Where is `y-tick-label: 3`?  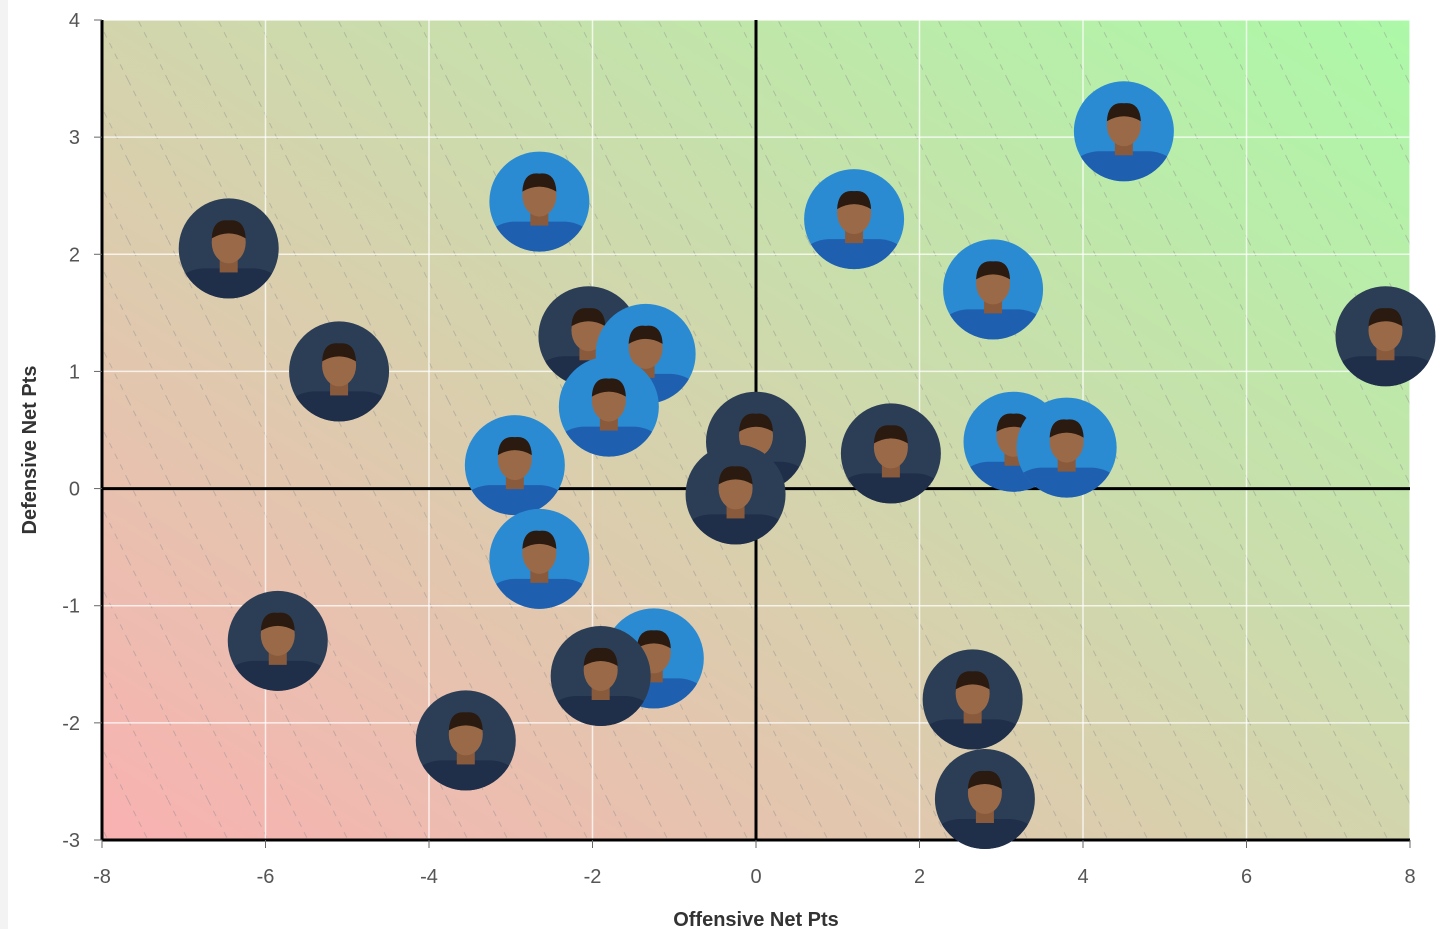 y-tick-label: 3 is located at coordinates (74, 138).